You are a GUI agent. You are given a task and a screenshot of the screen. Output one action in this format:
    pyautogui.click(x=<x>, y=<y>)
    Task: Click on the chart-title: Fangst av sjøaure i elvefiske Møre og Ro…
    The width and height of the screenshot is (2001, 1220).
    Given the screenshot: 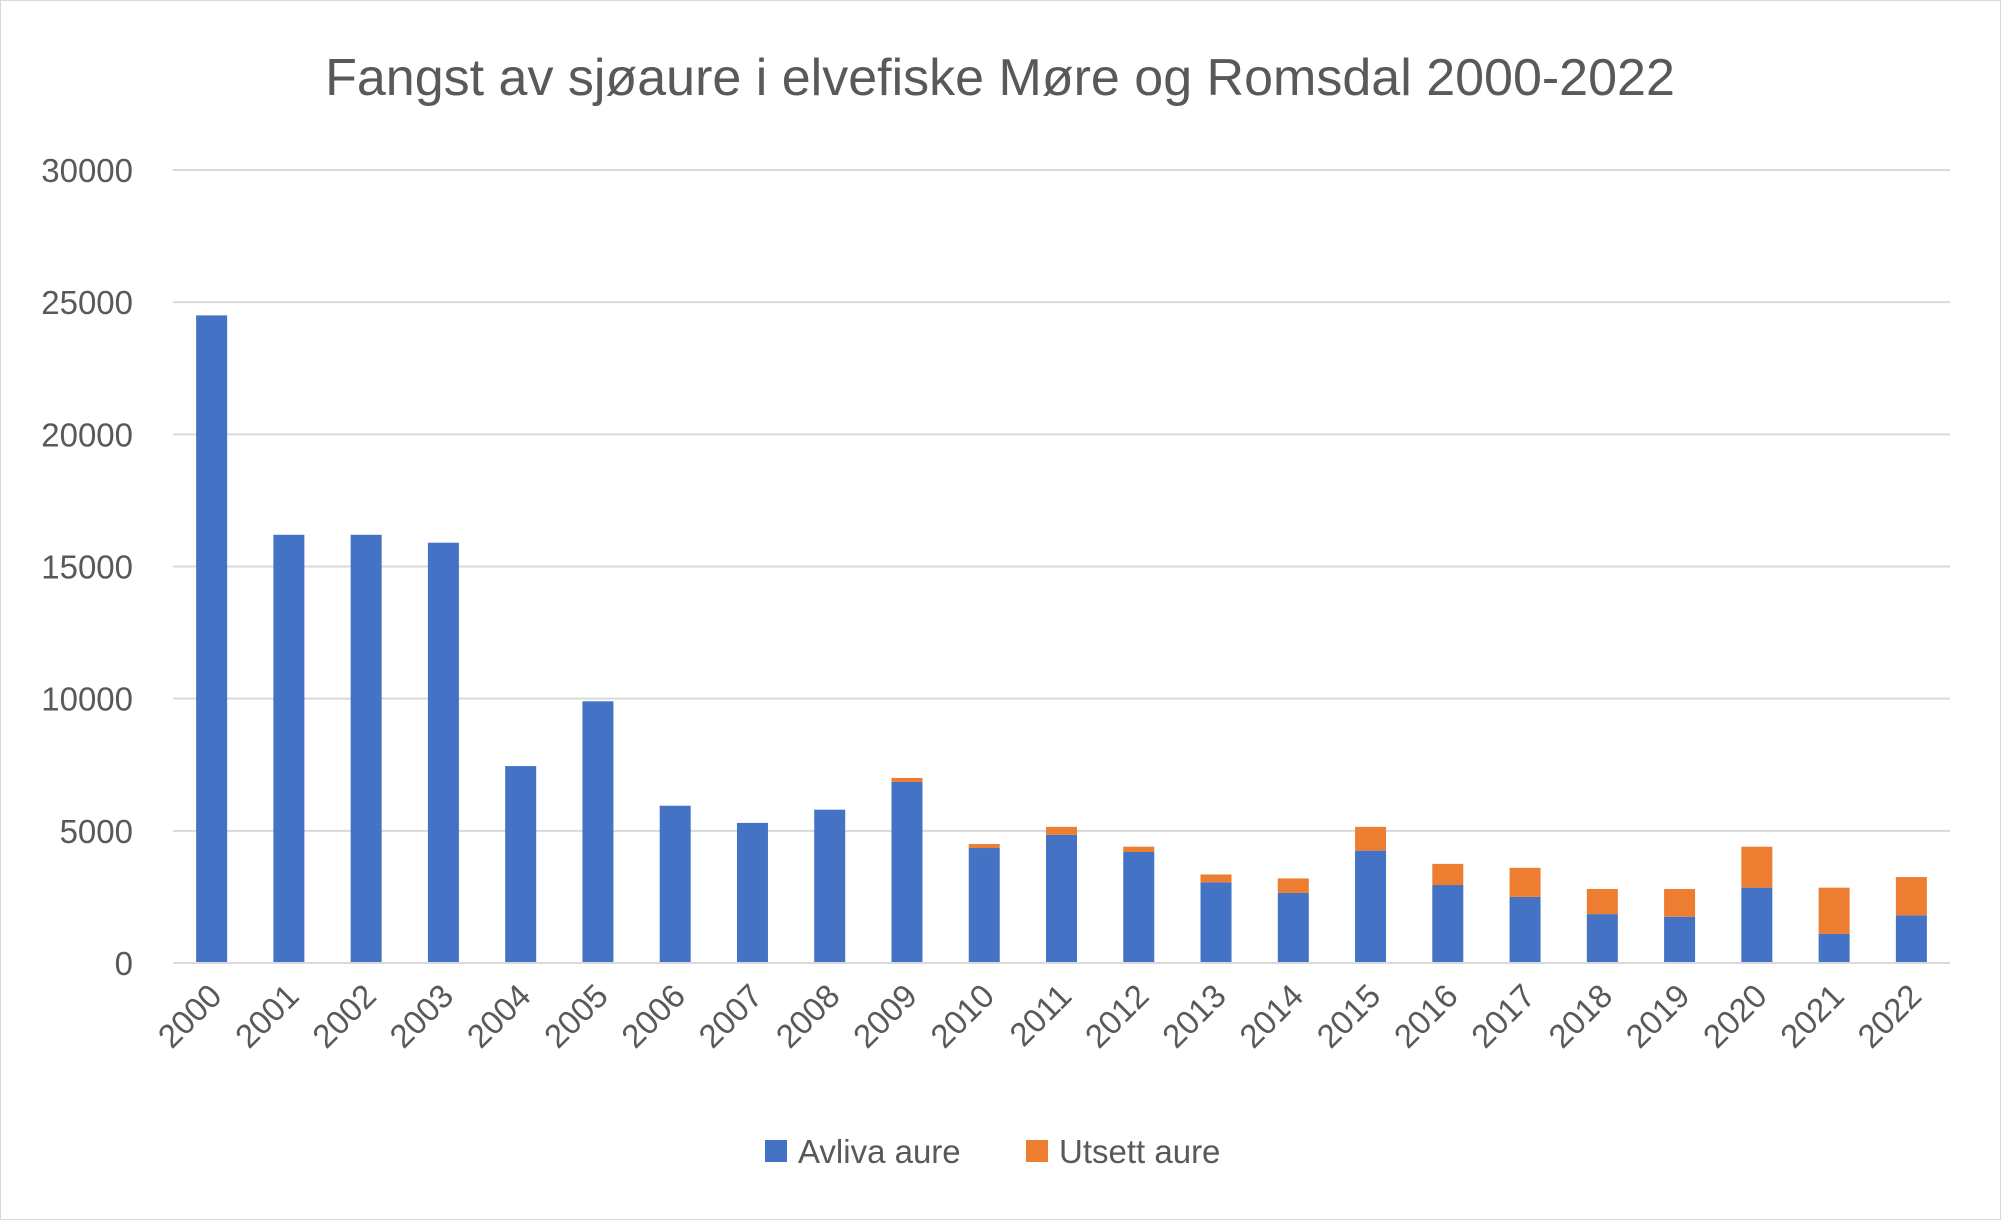 What is the action you would take?
    pyautogui.click(x=1000, y=78)
    